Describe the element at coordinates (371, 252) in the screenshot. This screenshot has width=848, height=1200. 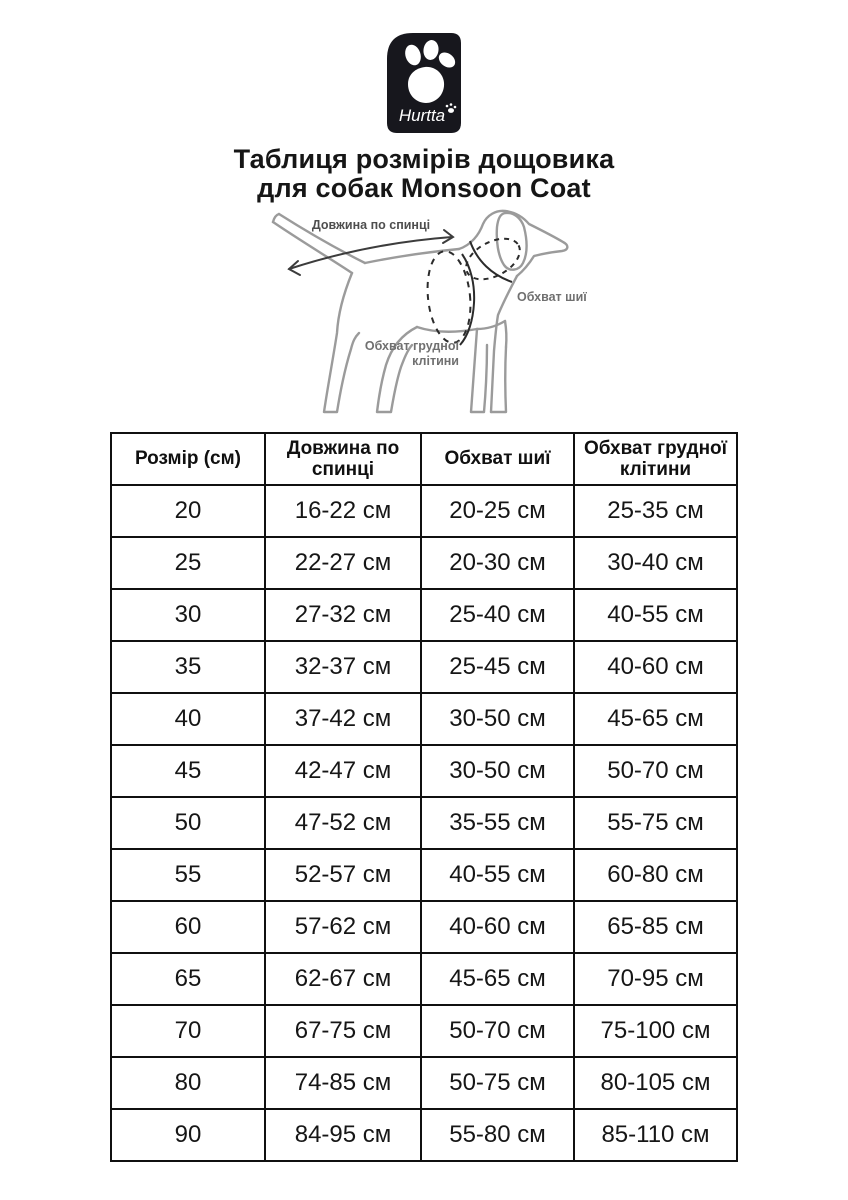
I see `back-length-arrow` at that location.